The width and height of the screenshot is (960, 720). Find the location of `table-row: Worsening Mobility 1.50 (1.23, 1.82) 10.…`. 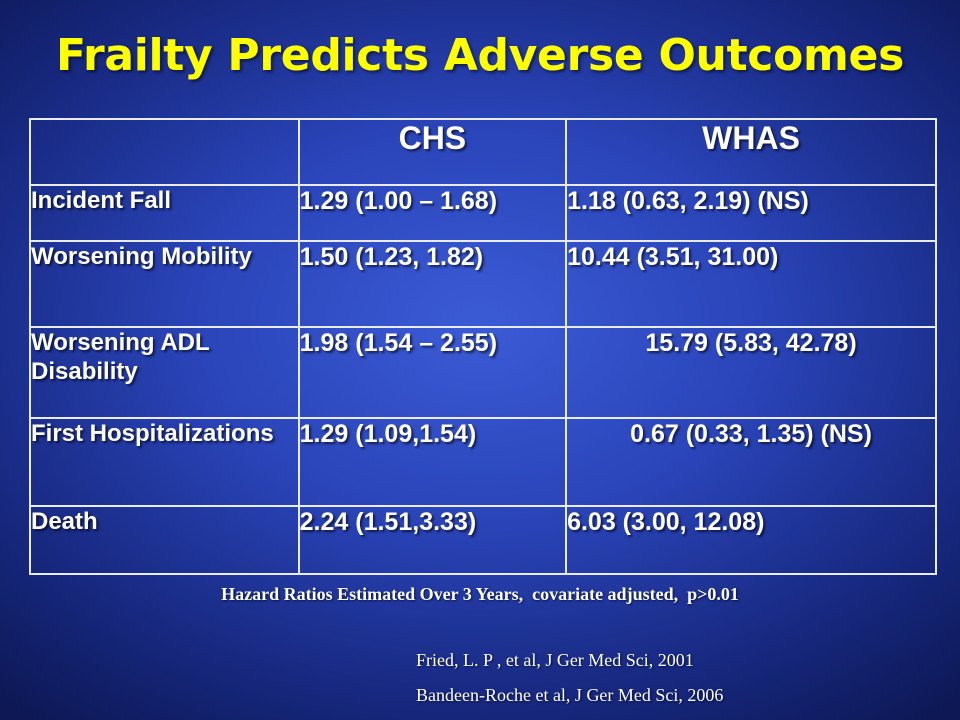

table-row: Worsening Mobility 1.50 (1.23, 1.82) 10.… is located at coordinates (483, 284).